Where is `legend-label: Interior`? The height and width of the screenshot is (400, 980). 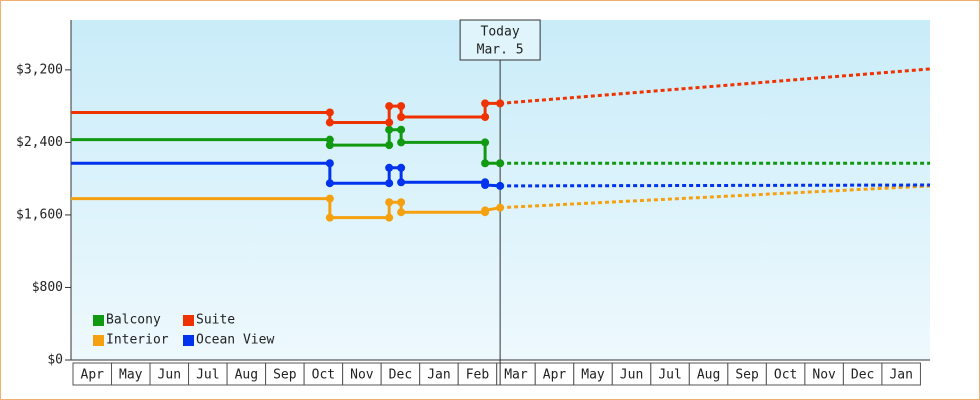 legend-label: Interior is located at coordinates (137, 340).